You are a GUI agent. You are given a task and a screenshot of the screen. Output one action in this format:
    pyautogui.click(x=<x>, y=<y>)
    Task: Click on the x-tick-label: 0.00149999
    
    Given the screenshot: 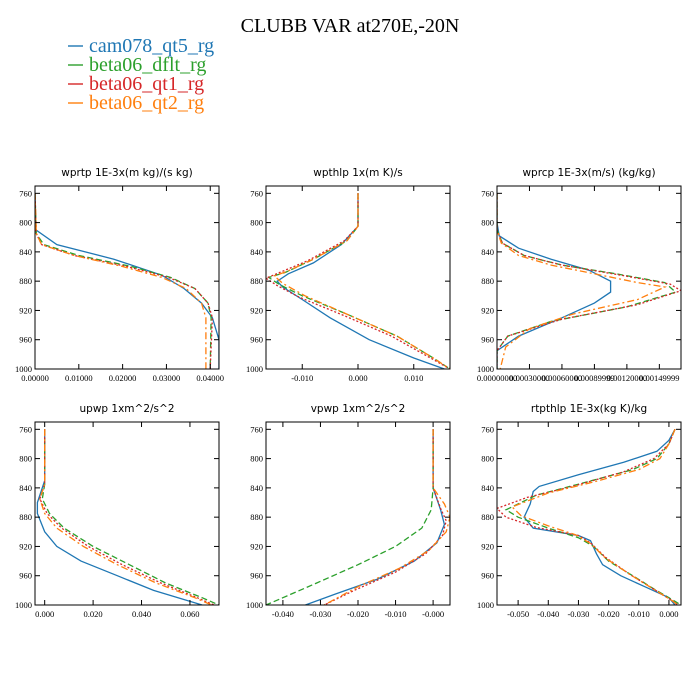 What is the action you would take?
    pyautogui.click(x=659, y=378)
    